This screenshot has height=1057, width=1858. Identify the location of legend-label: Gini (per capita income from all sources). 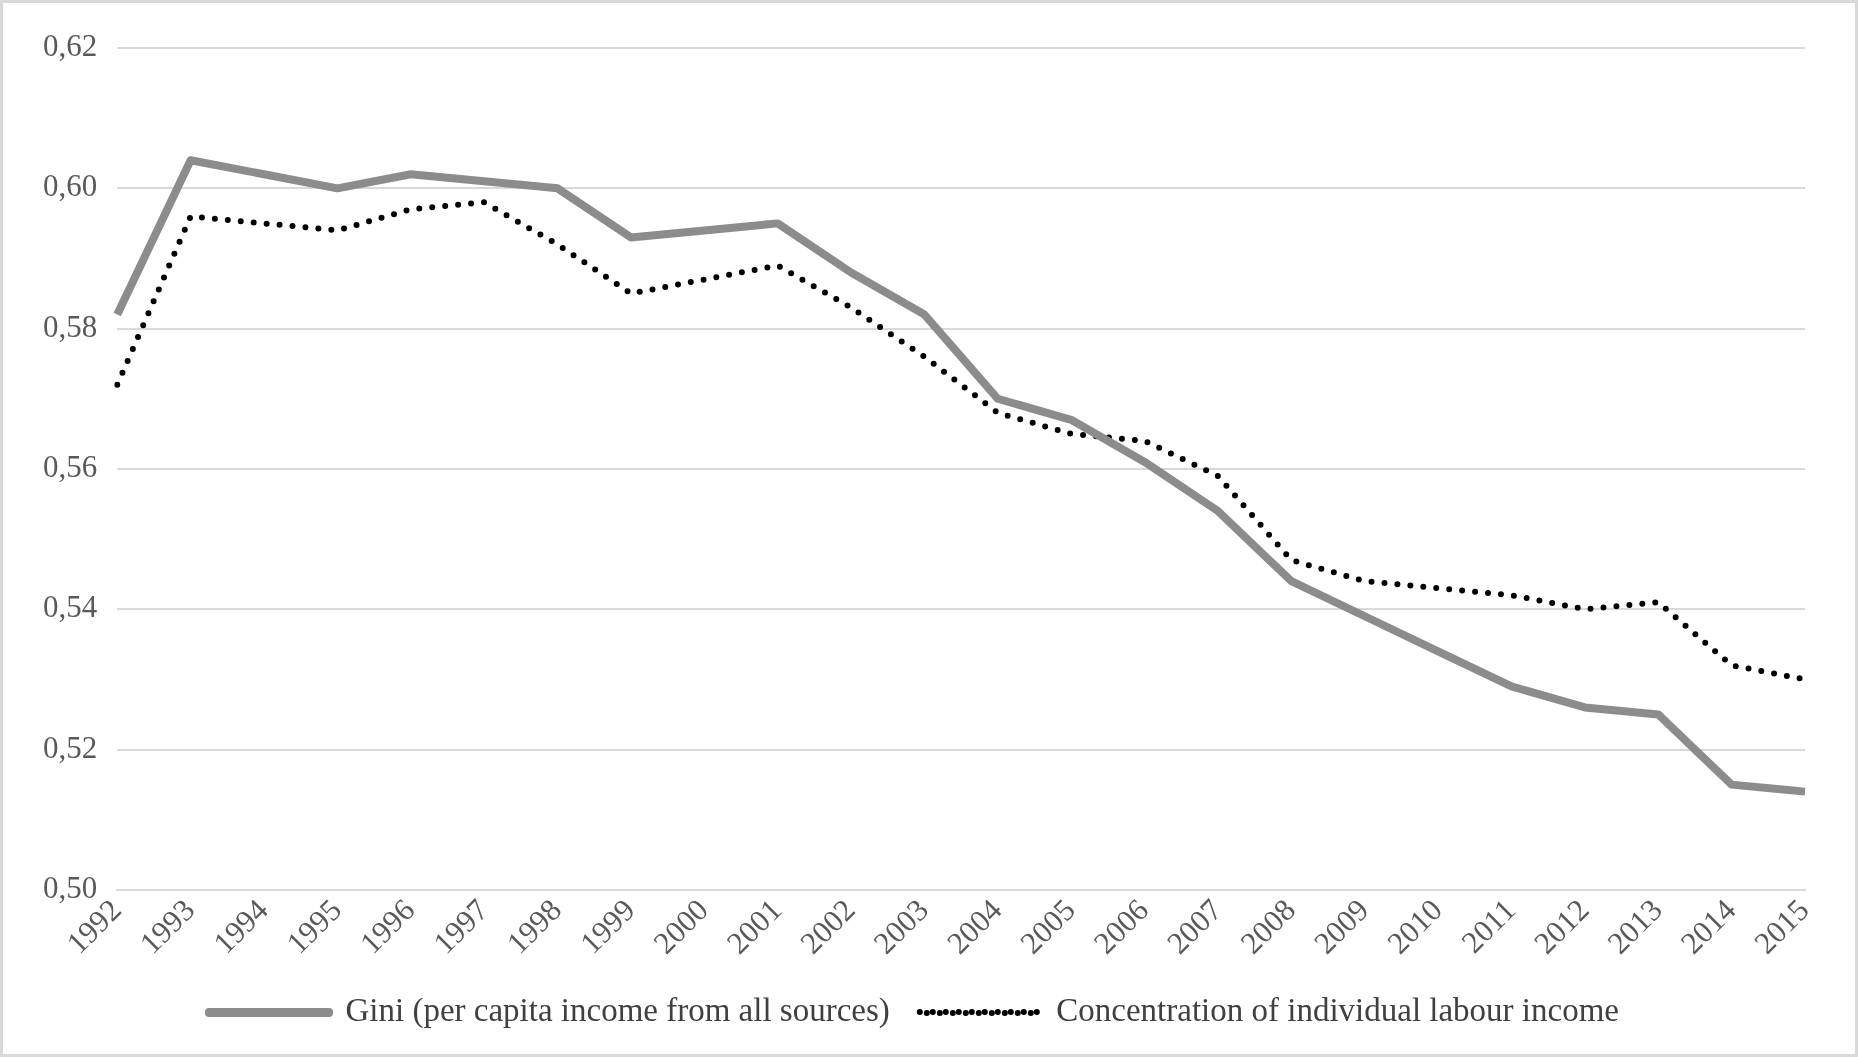
(617, 1011).